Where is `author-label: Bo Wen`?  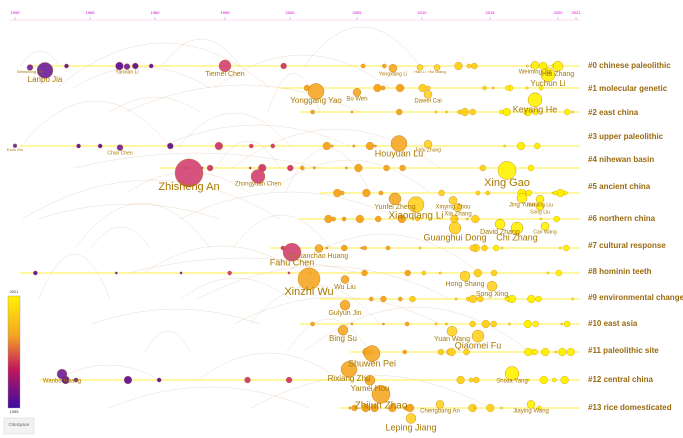
author-label: Bo Wen is located at coordinates (356, 100).